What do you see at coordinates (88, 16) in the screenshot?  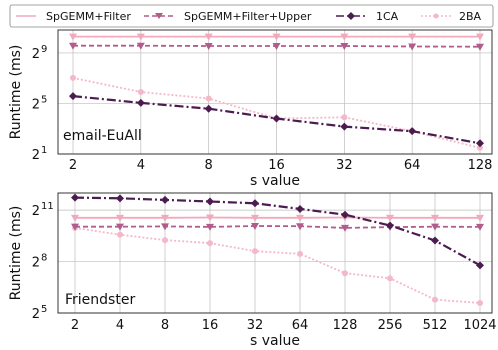 I see `legend-label-spgemm-filter: SpGEMM+Filter` at bounding box center [88, 16].